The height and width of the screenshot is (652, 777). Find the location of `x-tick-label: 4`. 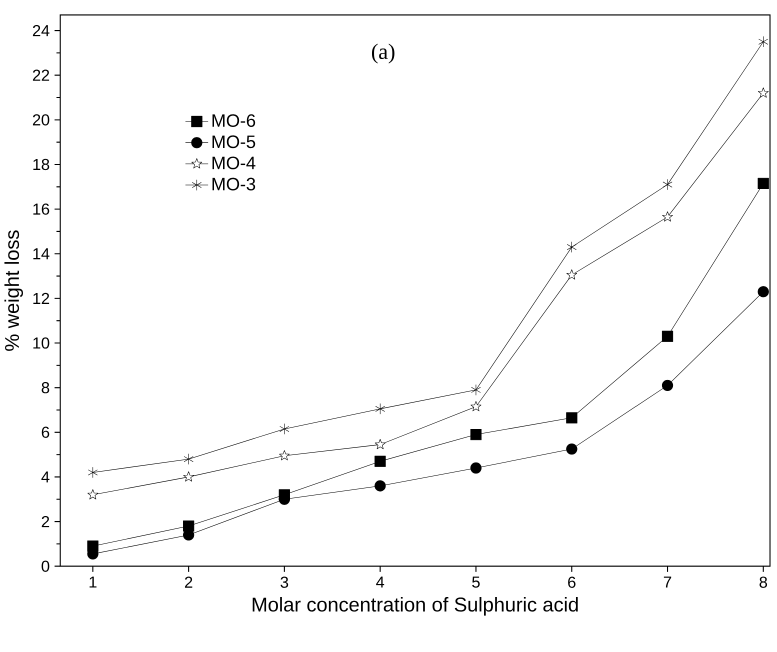

x-tick-label: 4 is located at coordinates (380, 582).